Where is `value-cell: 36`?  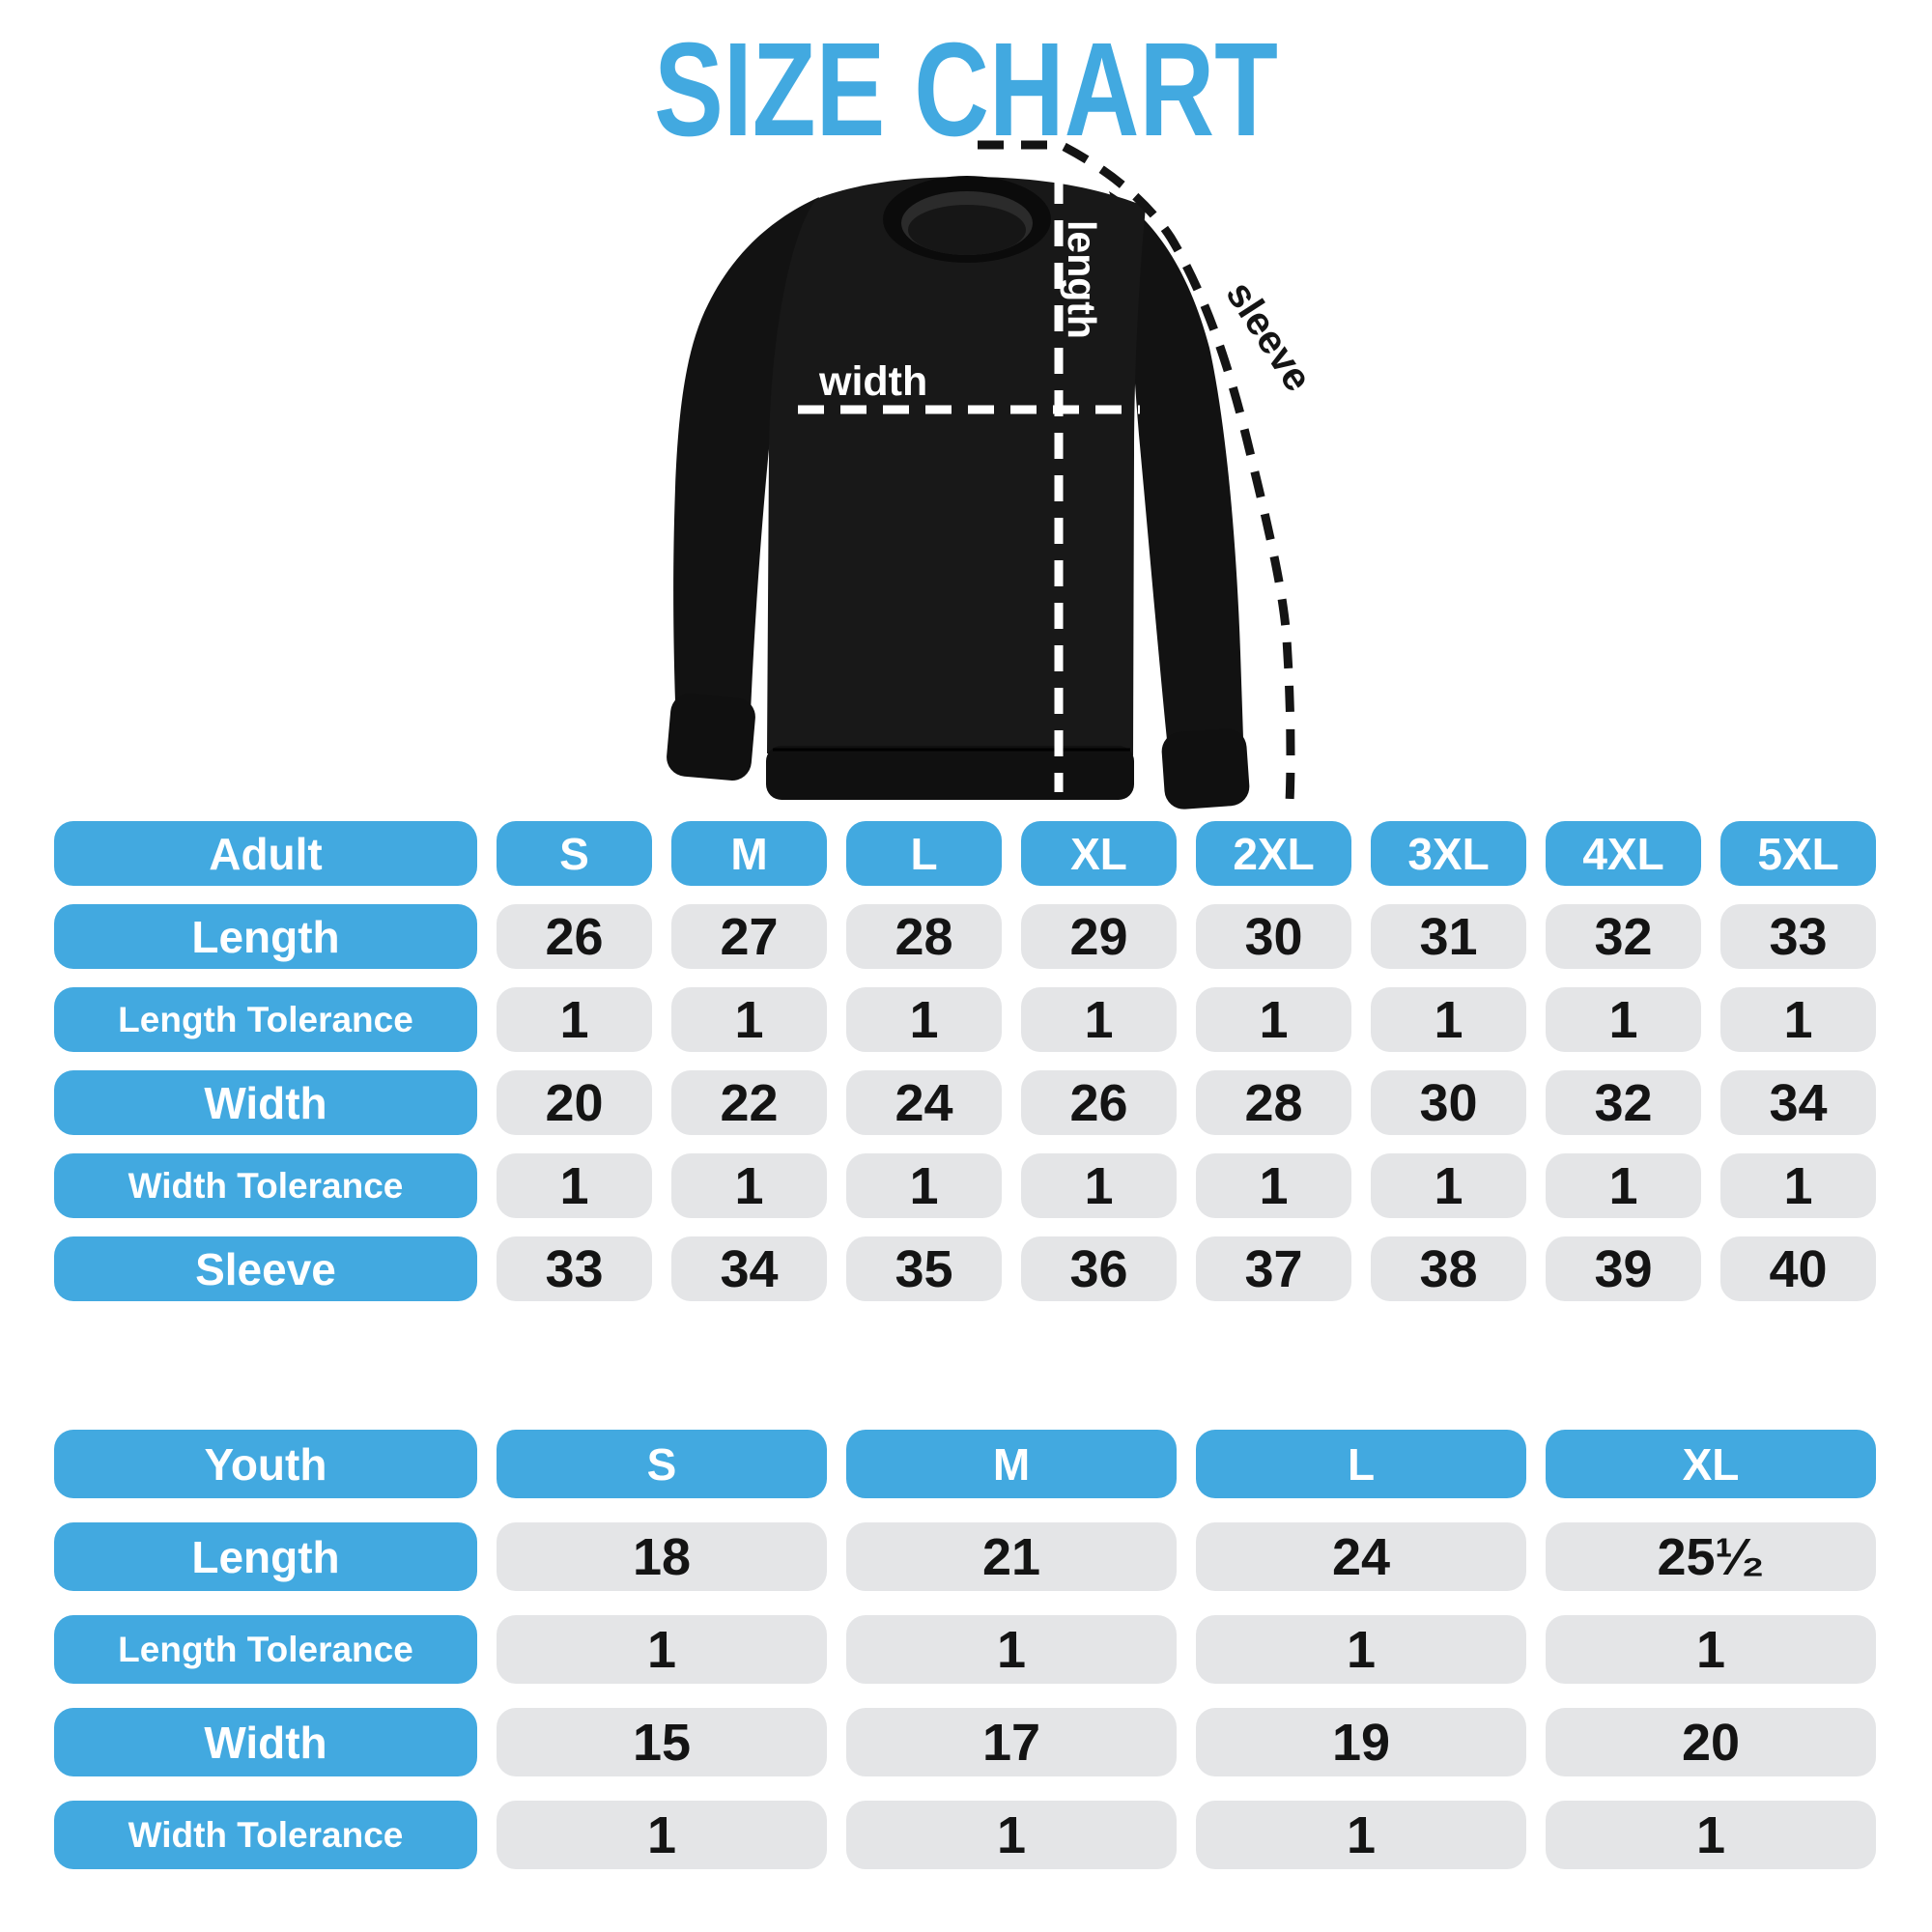 value-cell: 36 is located at coordinates (1099, 1268).